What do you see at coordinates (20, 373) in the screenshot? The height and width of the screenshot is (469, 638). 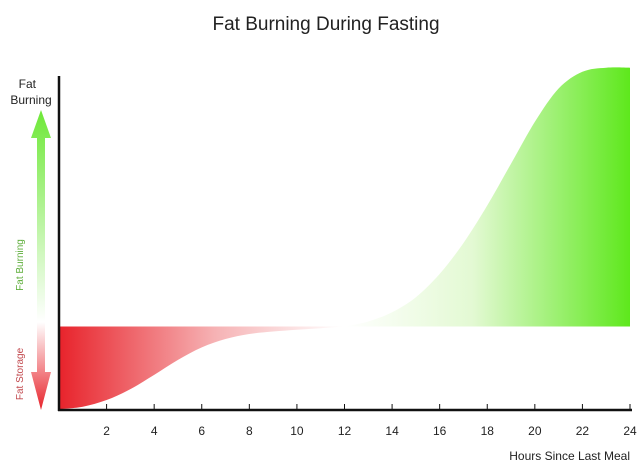 I see `side-label-fat-storage: Fat Storage` at bounding box center [20, 373].